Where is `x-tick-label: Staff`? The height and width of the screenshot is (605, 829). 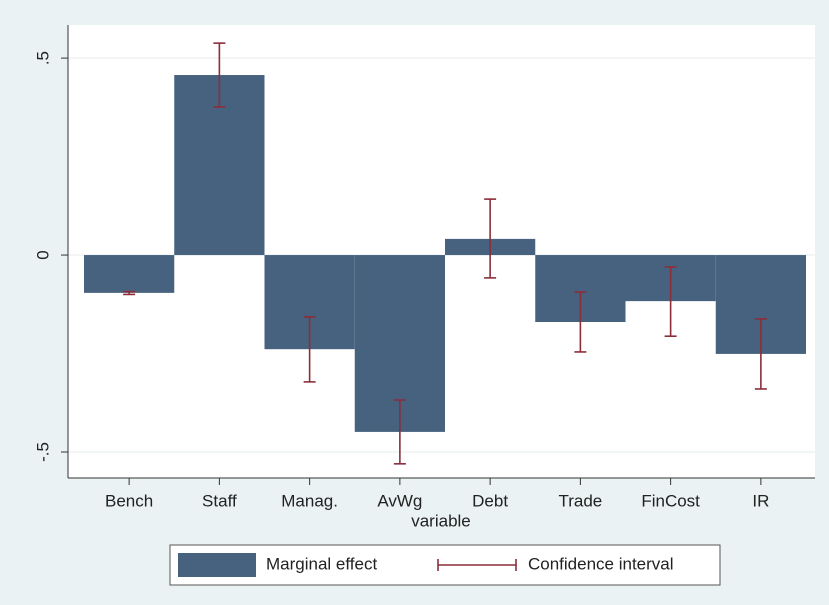 x-tick-label: Staff is located at coordinates (219, 500).